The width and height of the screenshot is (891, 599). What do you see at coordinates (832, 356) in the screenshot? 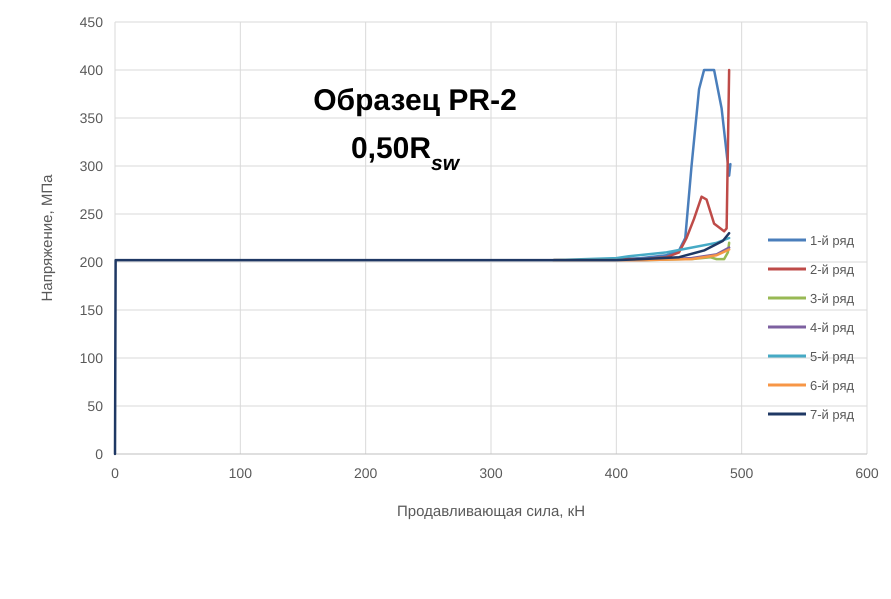
I see `legend-label: 5-й ряд` at bounding box center [832, 356].